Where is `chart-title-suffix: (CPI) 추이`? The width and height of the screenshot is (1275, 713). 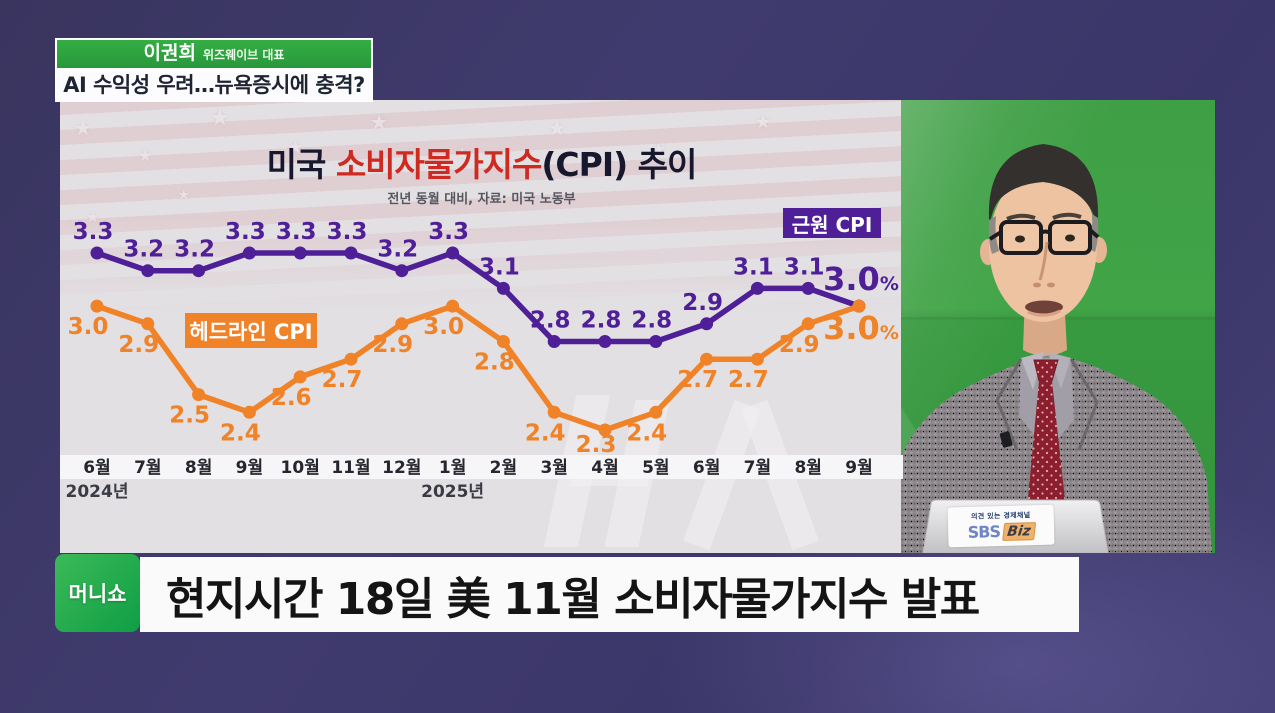
chart-title-suffix: (CPI) 추이 is located at coordinates (619, 164).